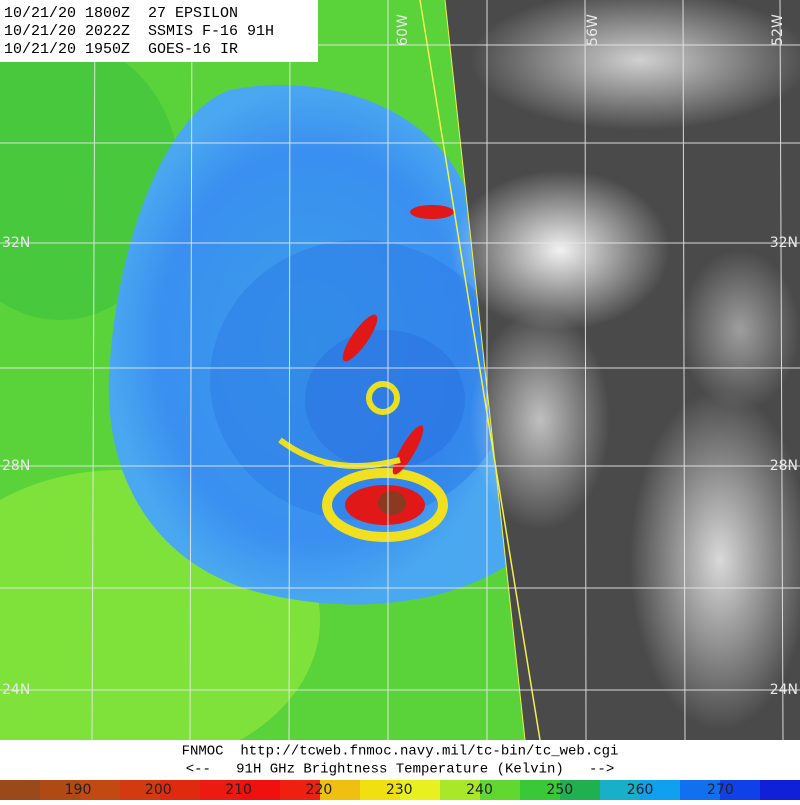 This screenshot has width=800, height=805. Describe the element at coordinates (121, 49) in the screenshot. I see `header-line: 10/21/20 1950Z GOES-16 IR` at that location.